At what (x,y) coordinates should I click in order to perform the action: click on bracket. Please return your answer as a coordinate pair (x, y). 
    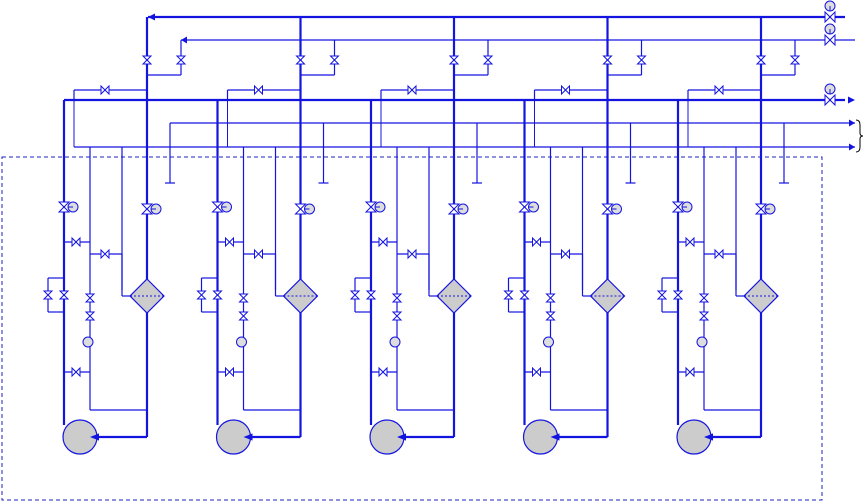
    Looking at the image, I should click on (859, 136).